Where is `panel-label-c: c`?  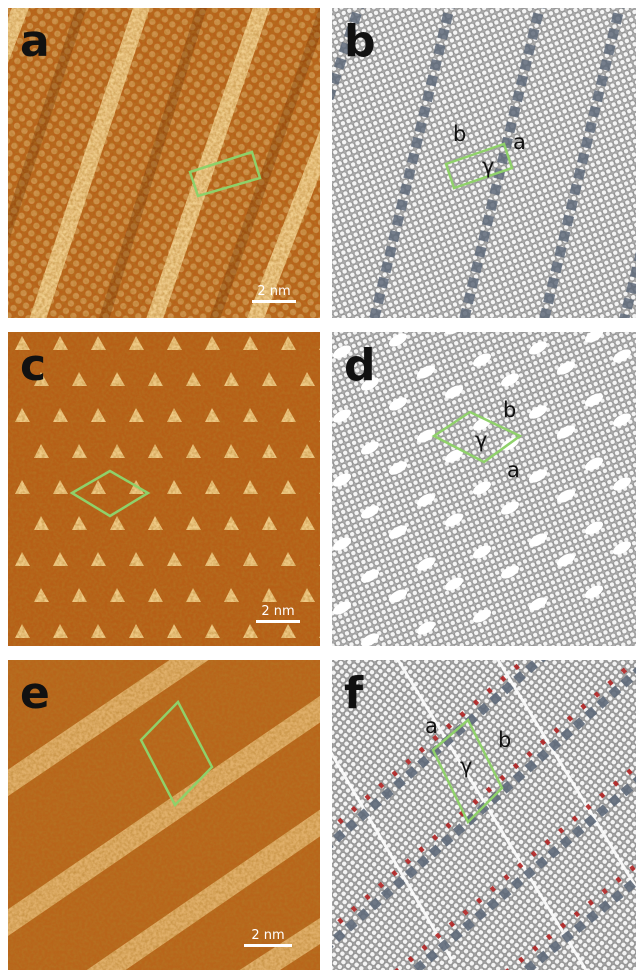 panel-label-c: c is located at coordinates (33, 365).